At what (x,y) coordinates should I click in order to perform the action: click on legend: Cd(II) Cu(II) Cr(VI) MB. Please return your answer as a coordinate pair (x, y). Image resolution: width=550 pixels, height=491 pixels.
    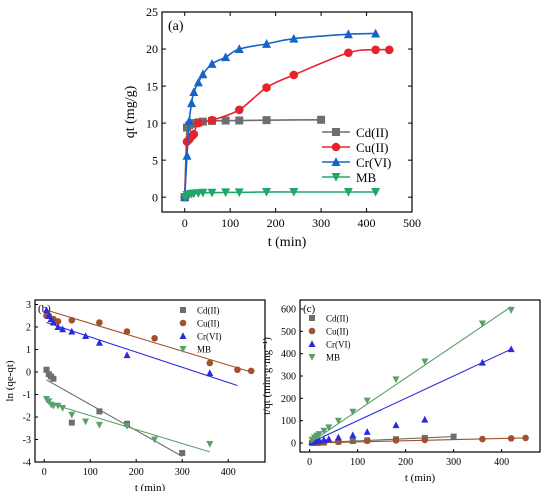
    Looking at the image, I should click on (200, 330).